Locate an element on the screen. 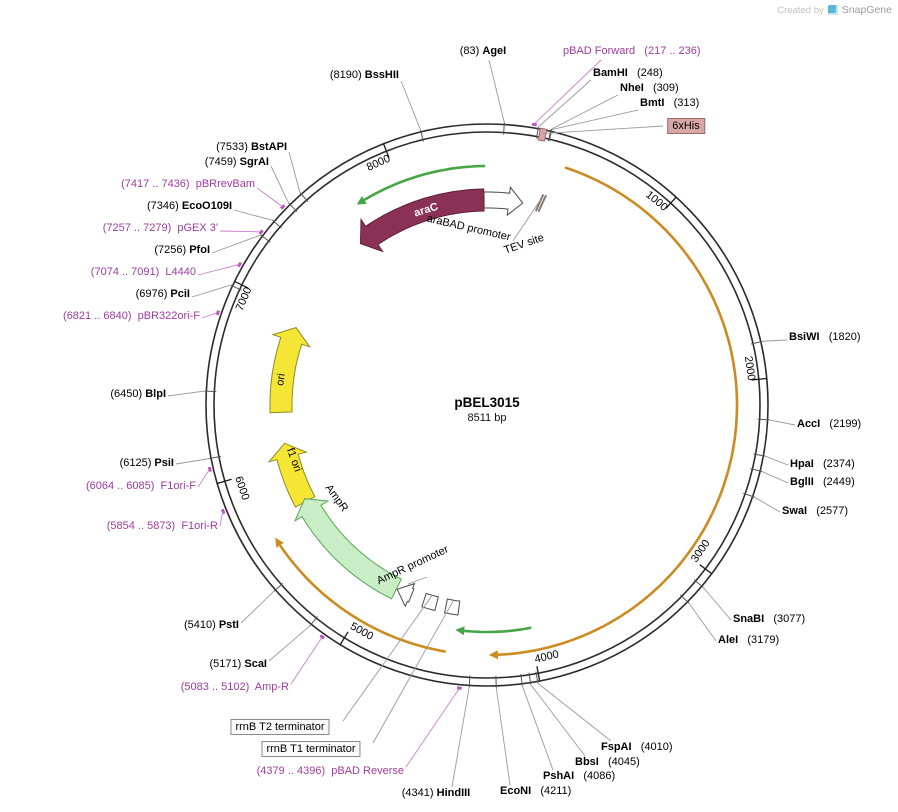 This screenshot has height=812, width=898. feature-rrnB-T1-terminator-feature is located at coordinates (452, 607).